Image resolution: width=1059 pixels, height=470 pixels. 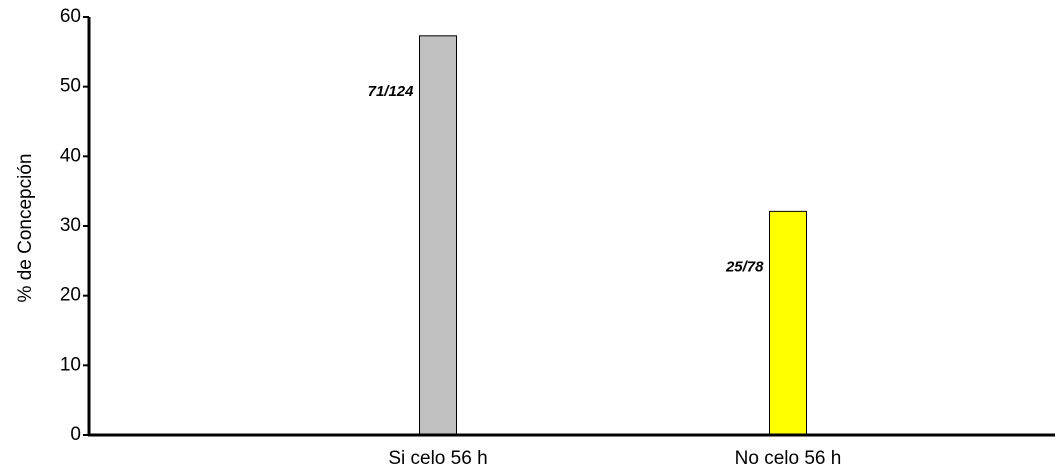 I want to click on y-tick-label: 0, so click(x=75, y=434).